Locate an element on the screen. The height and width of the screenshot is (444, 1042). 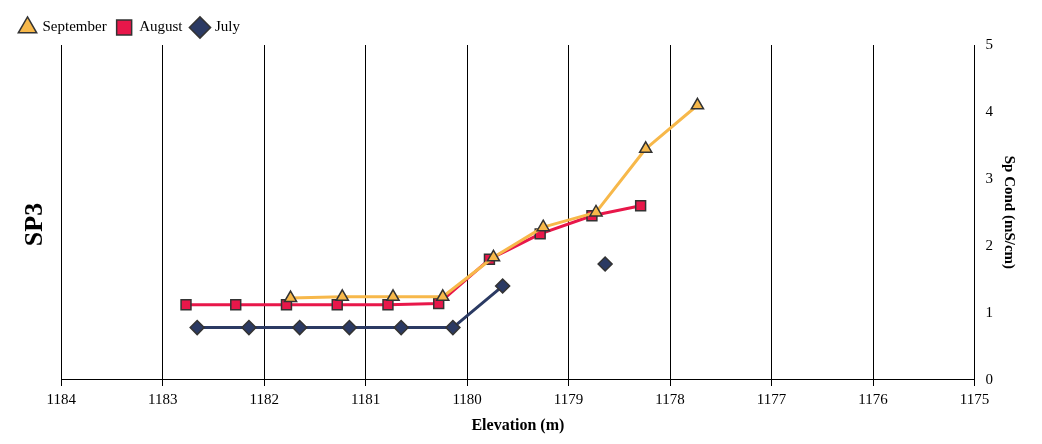
legend-label: July is located at coordinates (227, 26).